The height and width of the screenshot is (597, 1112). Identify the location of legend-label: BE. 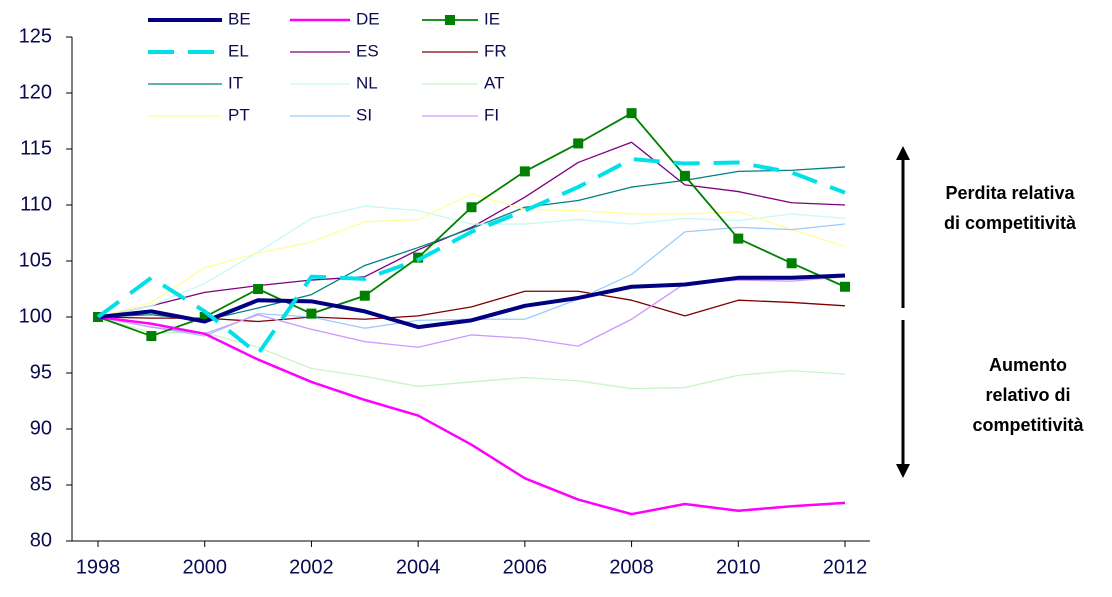
(239, 18).